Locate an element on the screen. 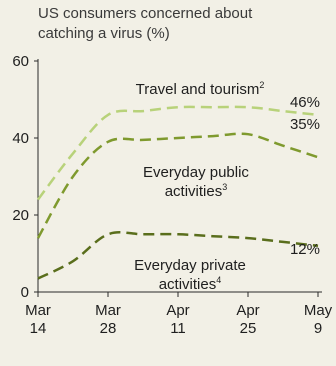  x-tick-label-4-line-2: 9 is located at coordinates (318, 328).